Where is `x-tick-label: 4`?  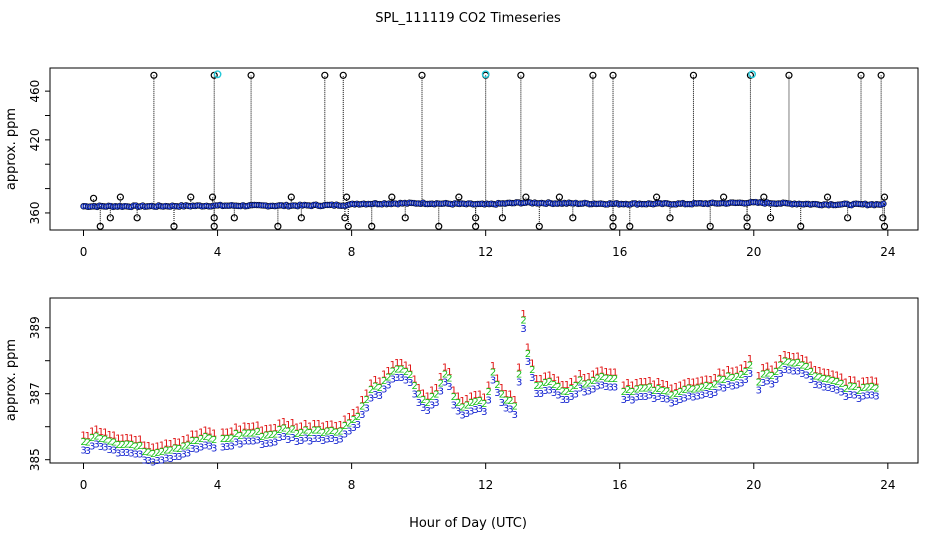 x-tick-label: 4 is located at coordinates (218, 252).